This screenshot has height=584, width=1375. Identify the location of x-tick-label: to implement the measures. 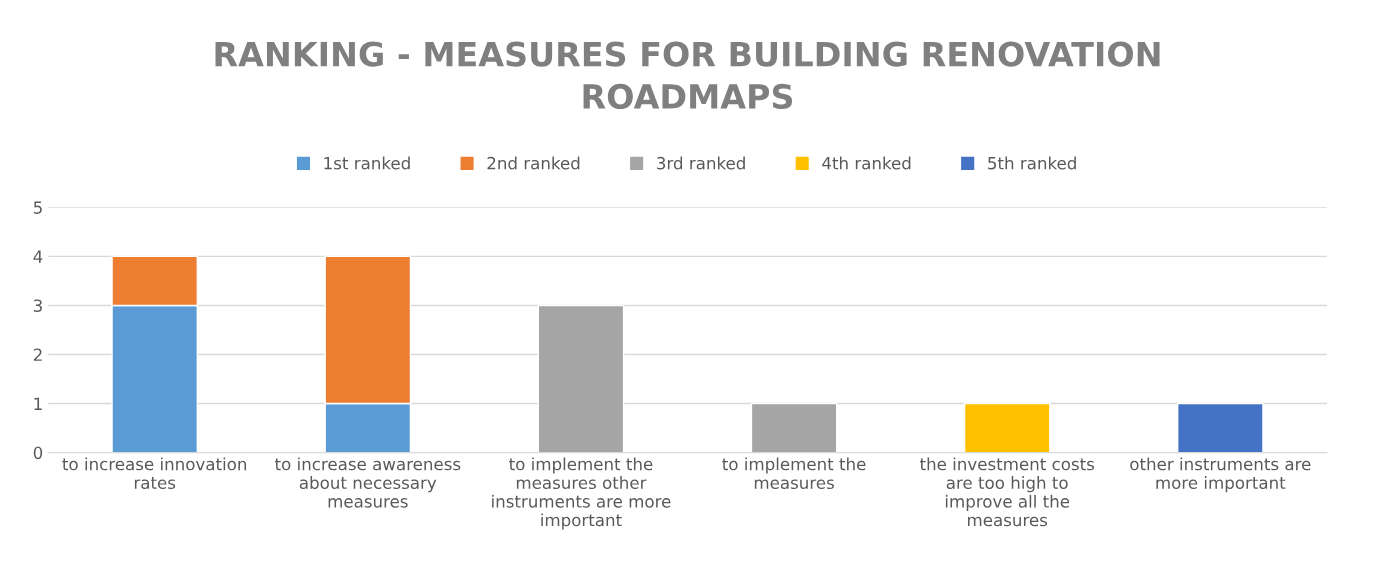
(794, 473).